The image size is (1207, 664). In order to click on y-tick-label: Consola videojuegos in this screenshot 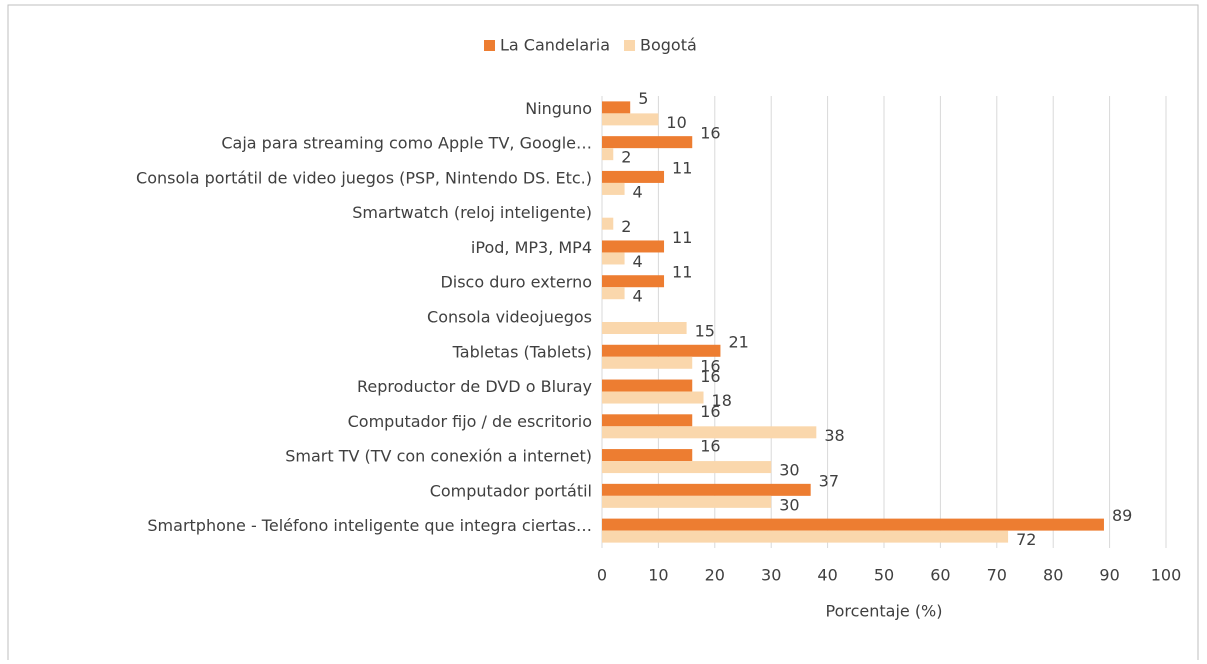, I will do `click(509, 317)`.